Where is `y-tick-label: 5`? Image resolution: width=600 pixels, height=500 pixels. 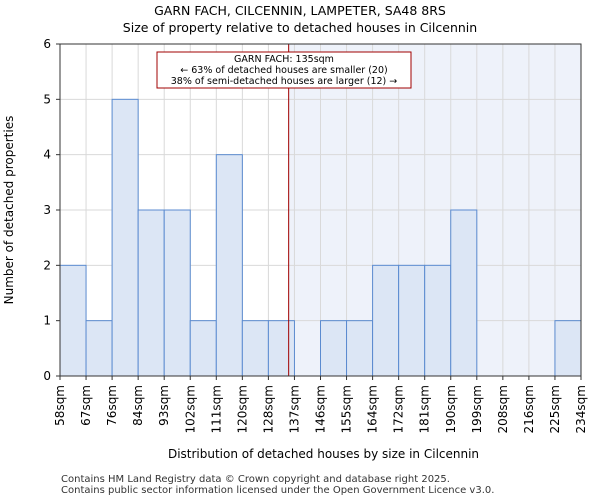
y-tick-label: 5 is located at coordinates (47, 99).